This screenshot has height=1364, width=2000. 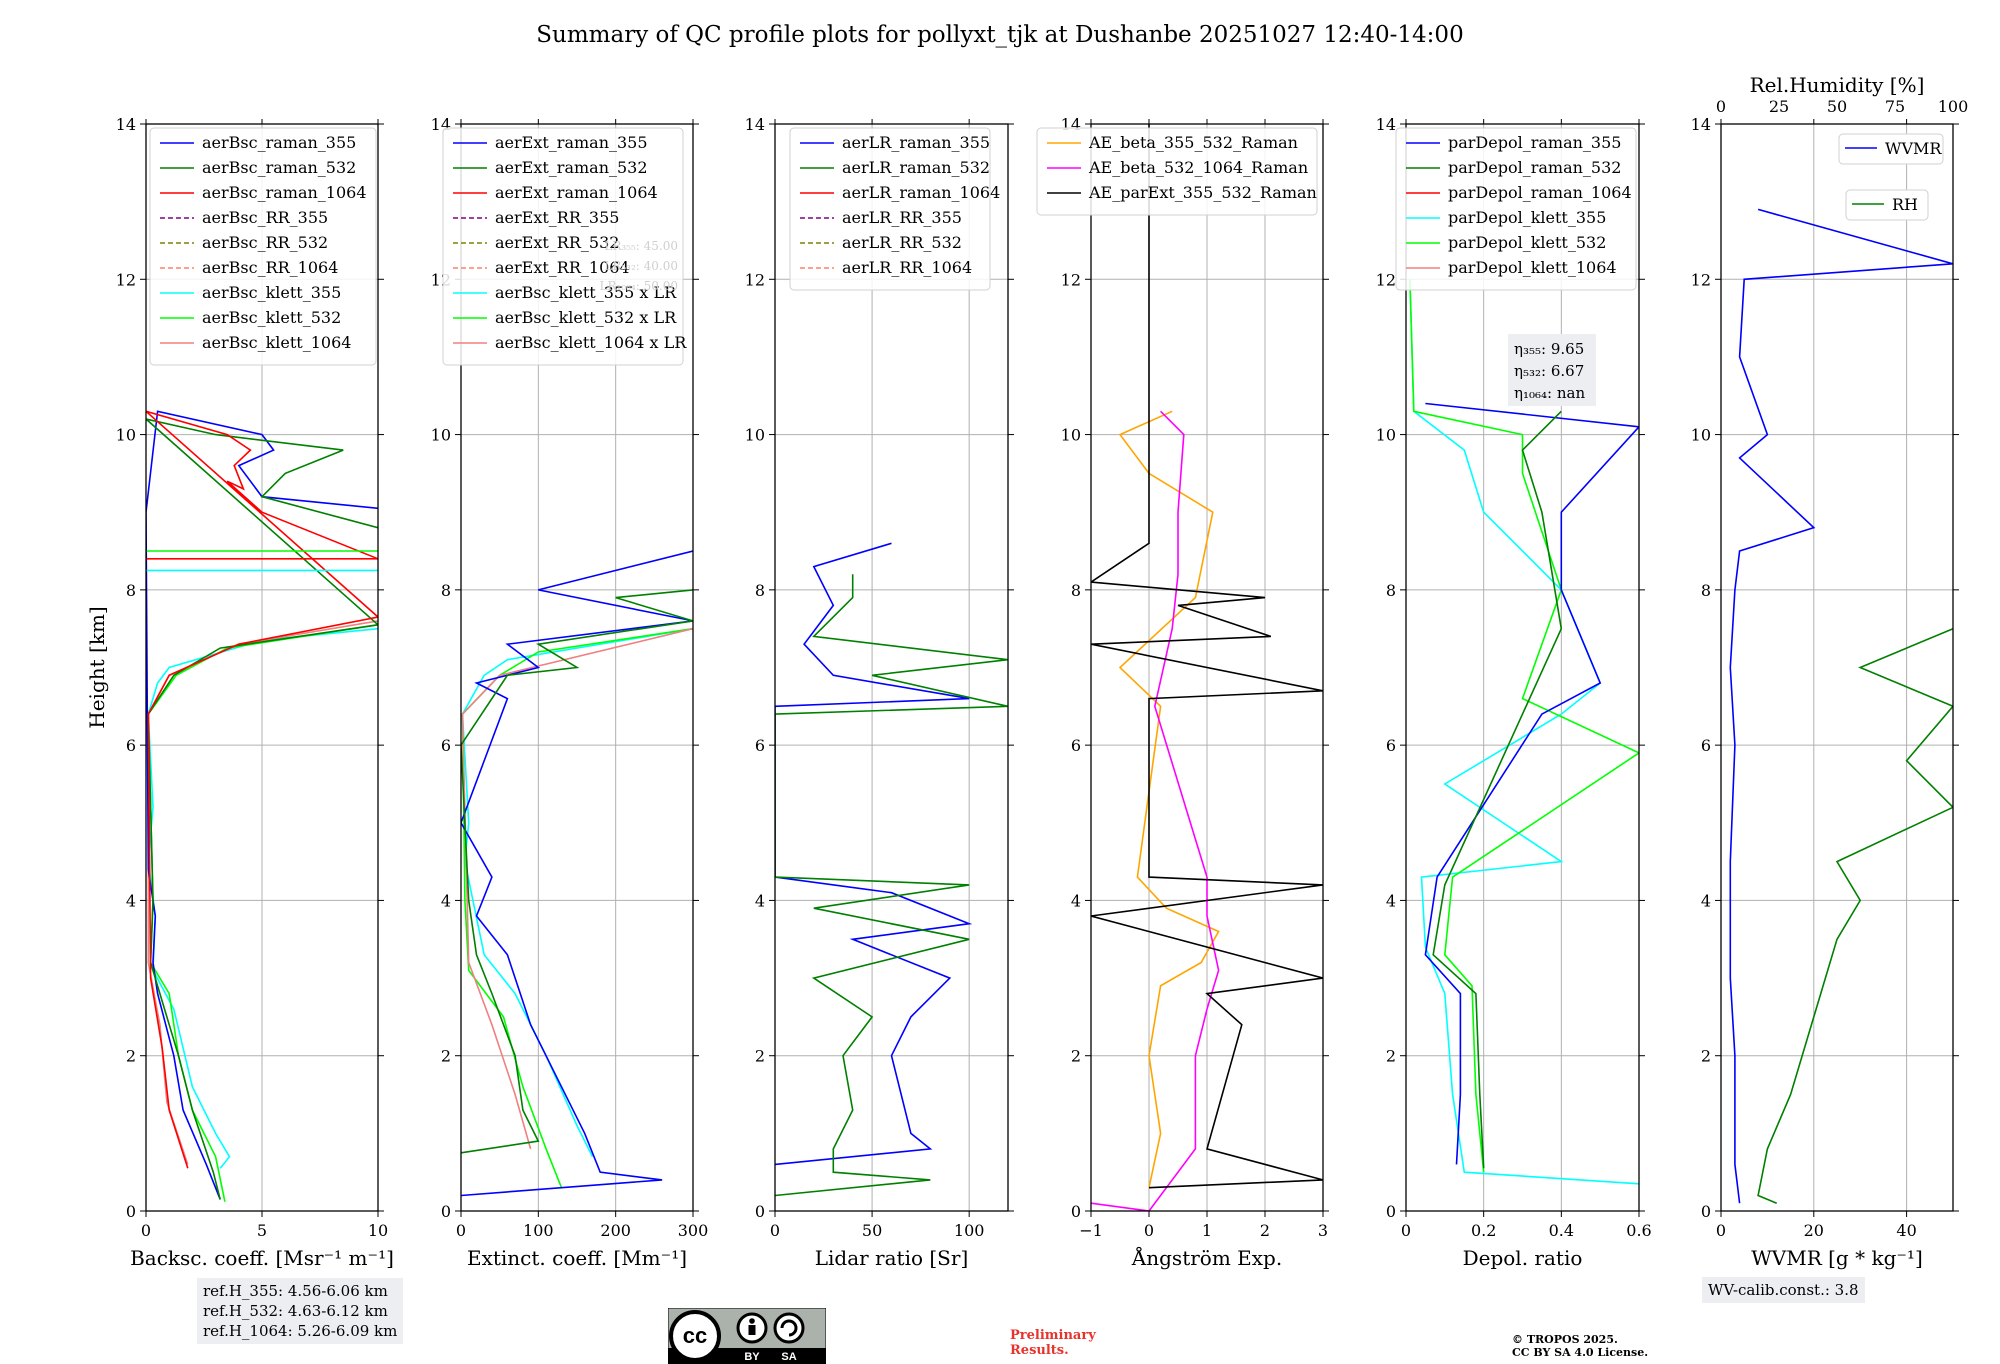 I want to click on series-RH, so click(x=1855, y=915).